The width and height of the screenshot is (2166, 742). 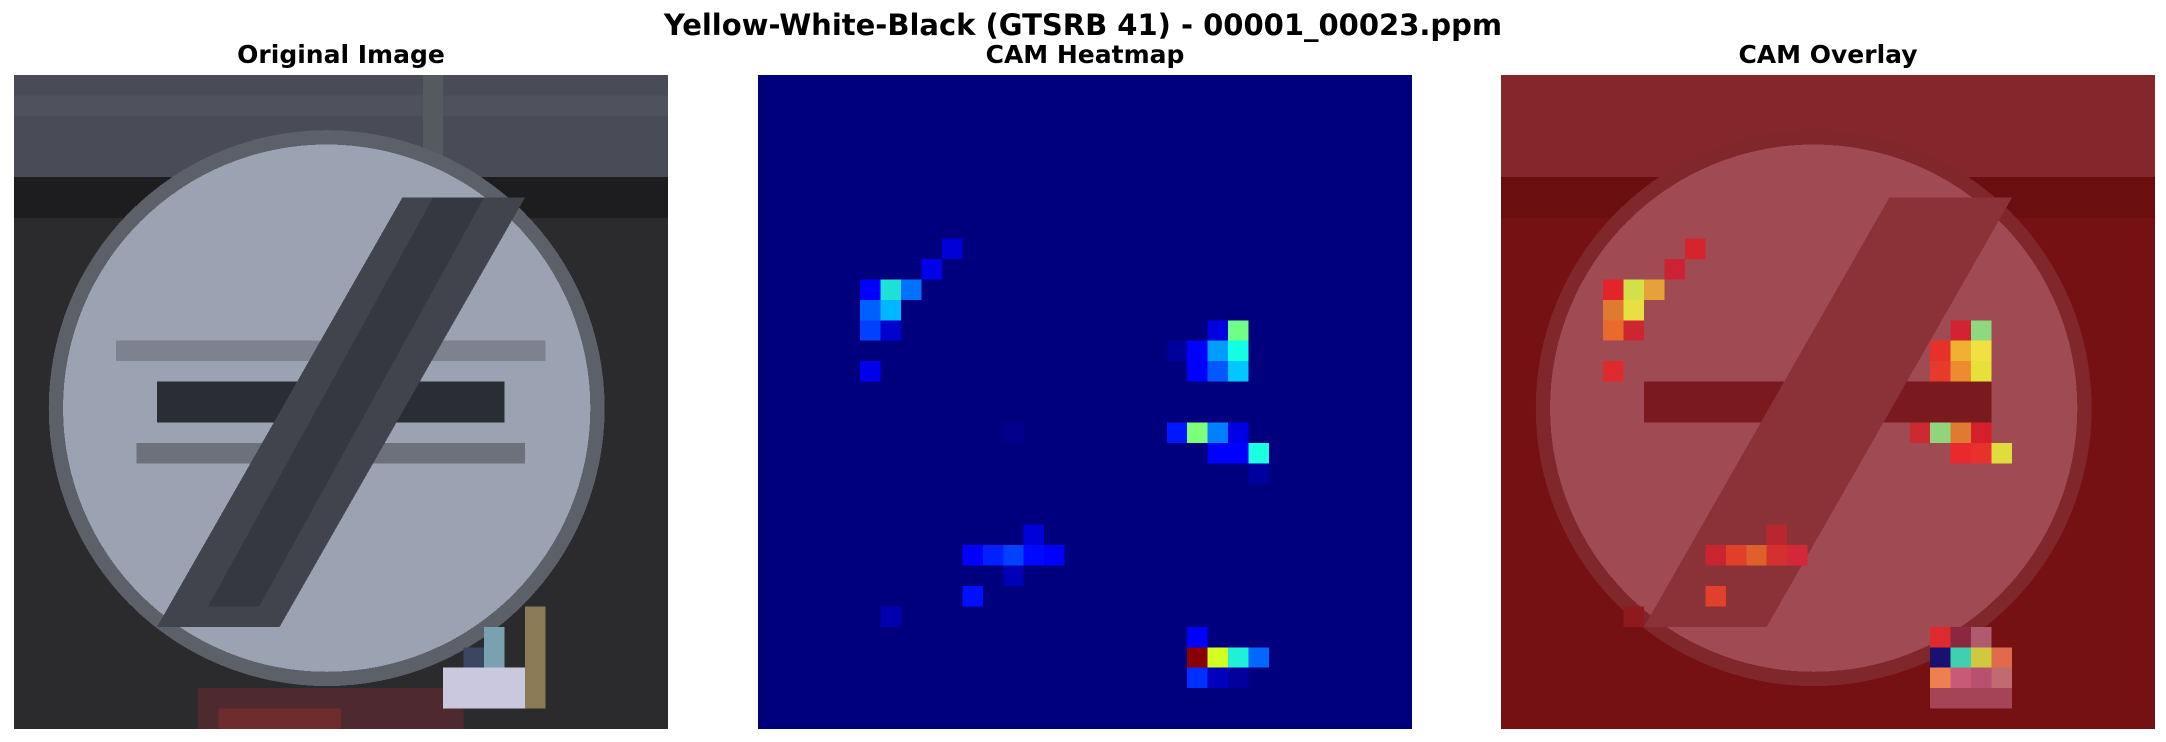 What do you see at coordinates (1828, 54) in the screenshot?
I see `panel-title-overlay: CAM Overlay` at bounding box center [1828, 54].